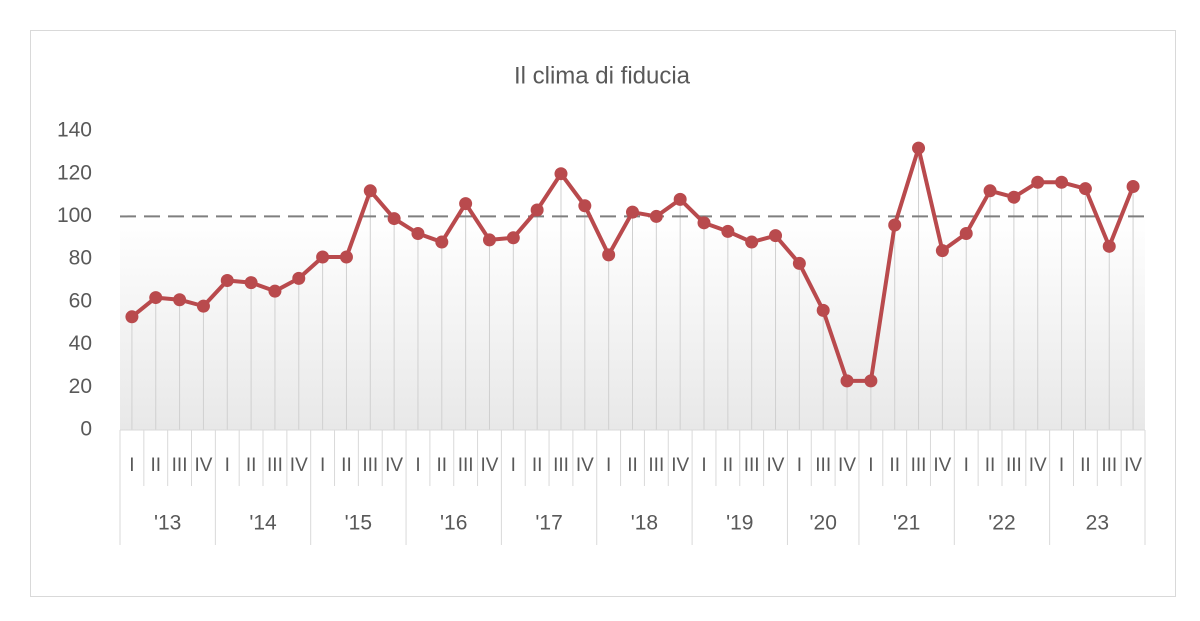  What do you see at coordinates (80, 343) in the screenshot?
I see `y-tick-label: 40` at bounding box center [80, 343].